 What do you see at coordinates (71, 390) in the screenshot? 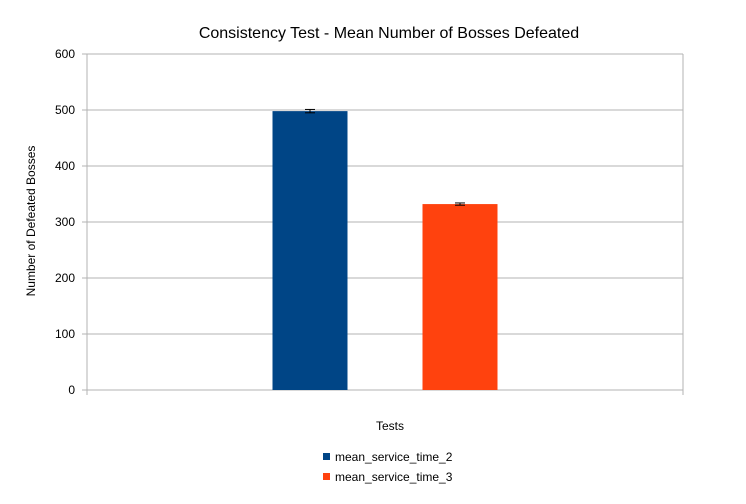
I see `y-tick-label: 0` at bounding box center [71, 390].